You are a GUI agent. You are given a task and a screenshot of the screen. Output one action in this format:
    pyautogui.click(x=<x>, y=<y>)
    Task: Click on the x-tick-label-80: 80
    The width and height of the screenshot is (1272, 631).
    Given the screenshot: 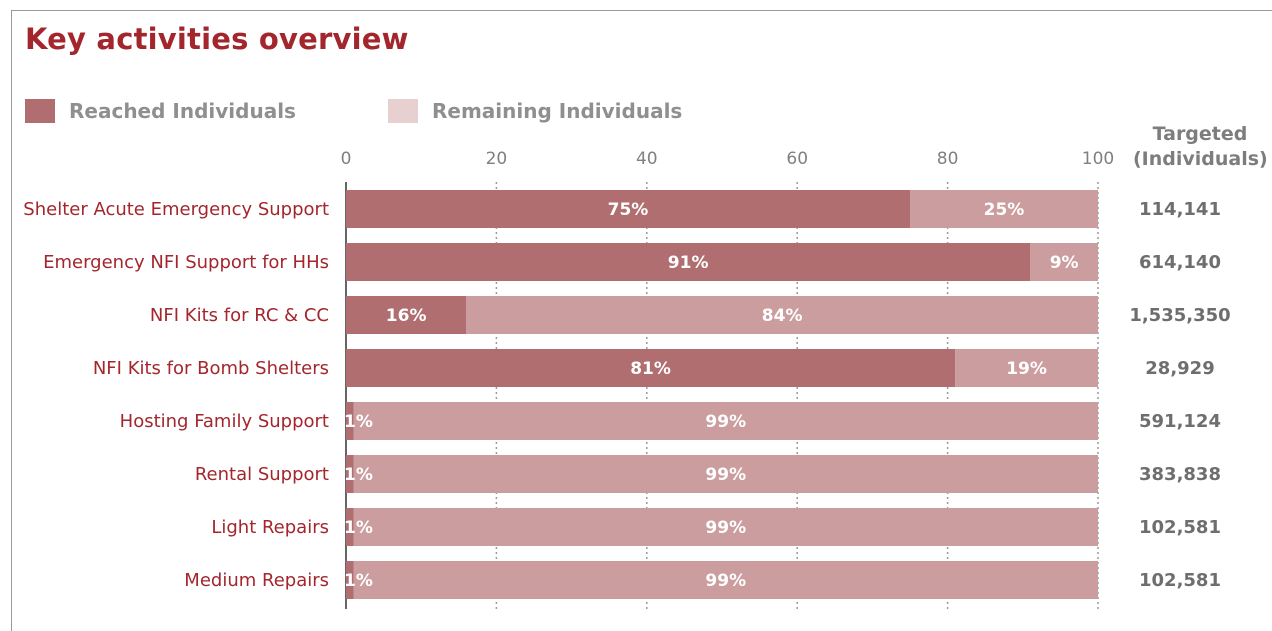 What is the action you would take?
    pyautogui.click(x=948, y=159)
    